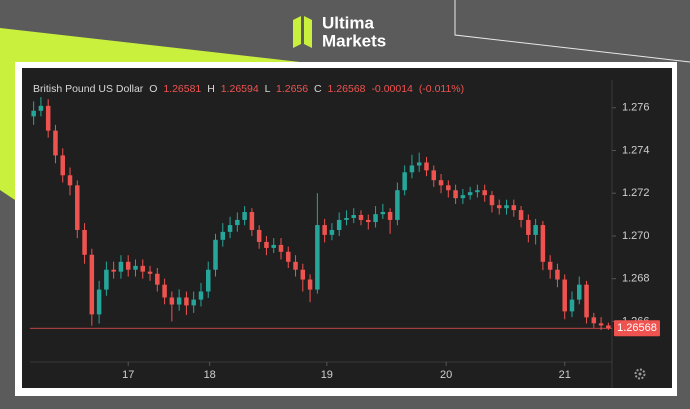 The image size is (690, 409). Describe the element at coordinates (636, 279) in the screenshot. I see `y-tick-label: 1.268` at that location.